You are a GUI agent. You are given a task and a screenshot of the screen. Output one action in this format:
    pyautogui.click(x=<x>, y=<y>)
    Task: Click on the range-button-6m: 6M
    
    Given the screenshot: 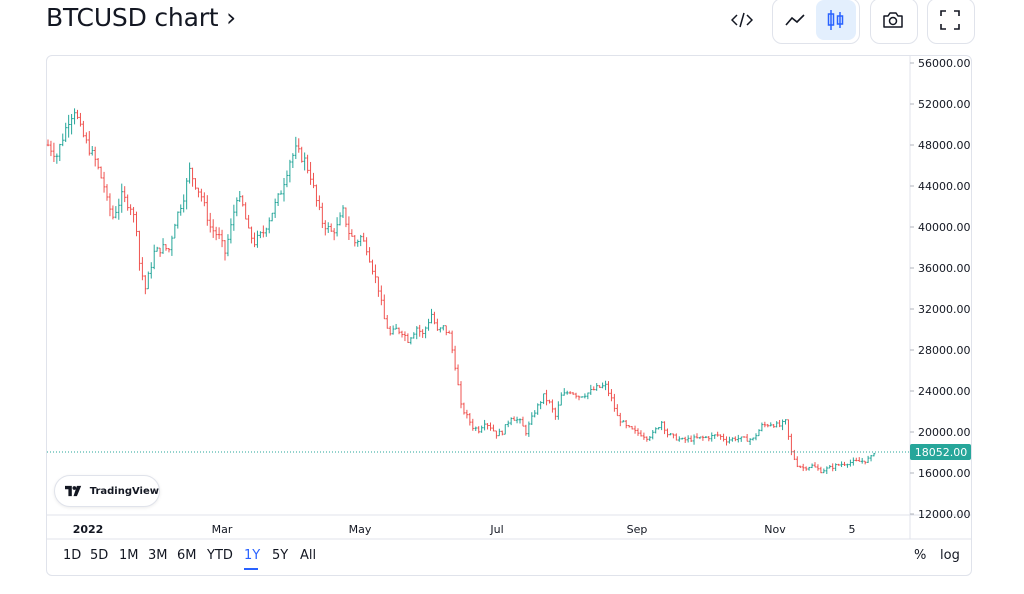 What is the action you would take?
    pyautogui.click(x=187, y=555)
    